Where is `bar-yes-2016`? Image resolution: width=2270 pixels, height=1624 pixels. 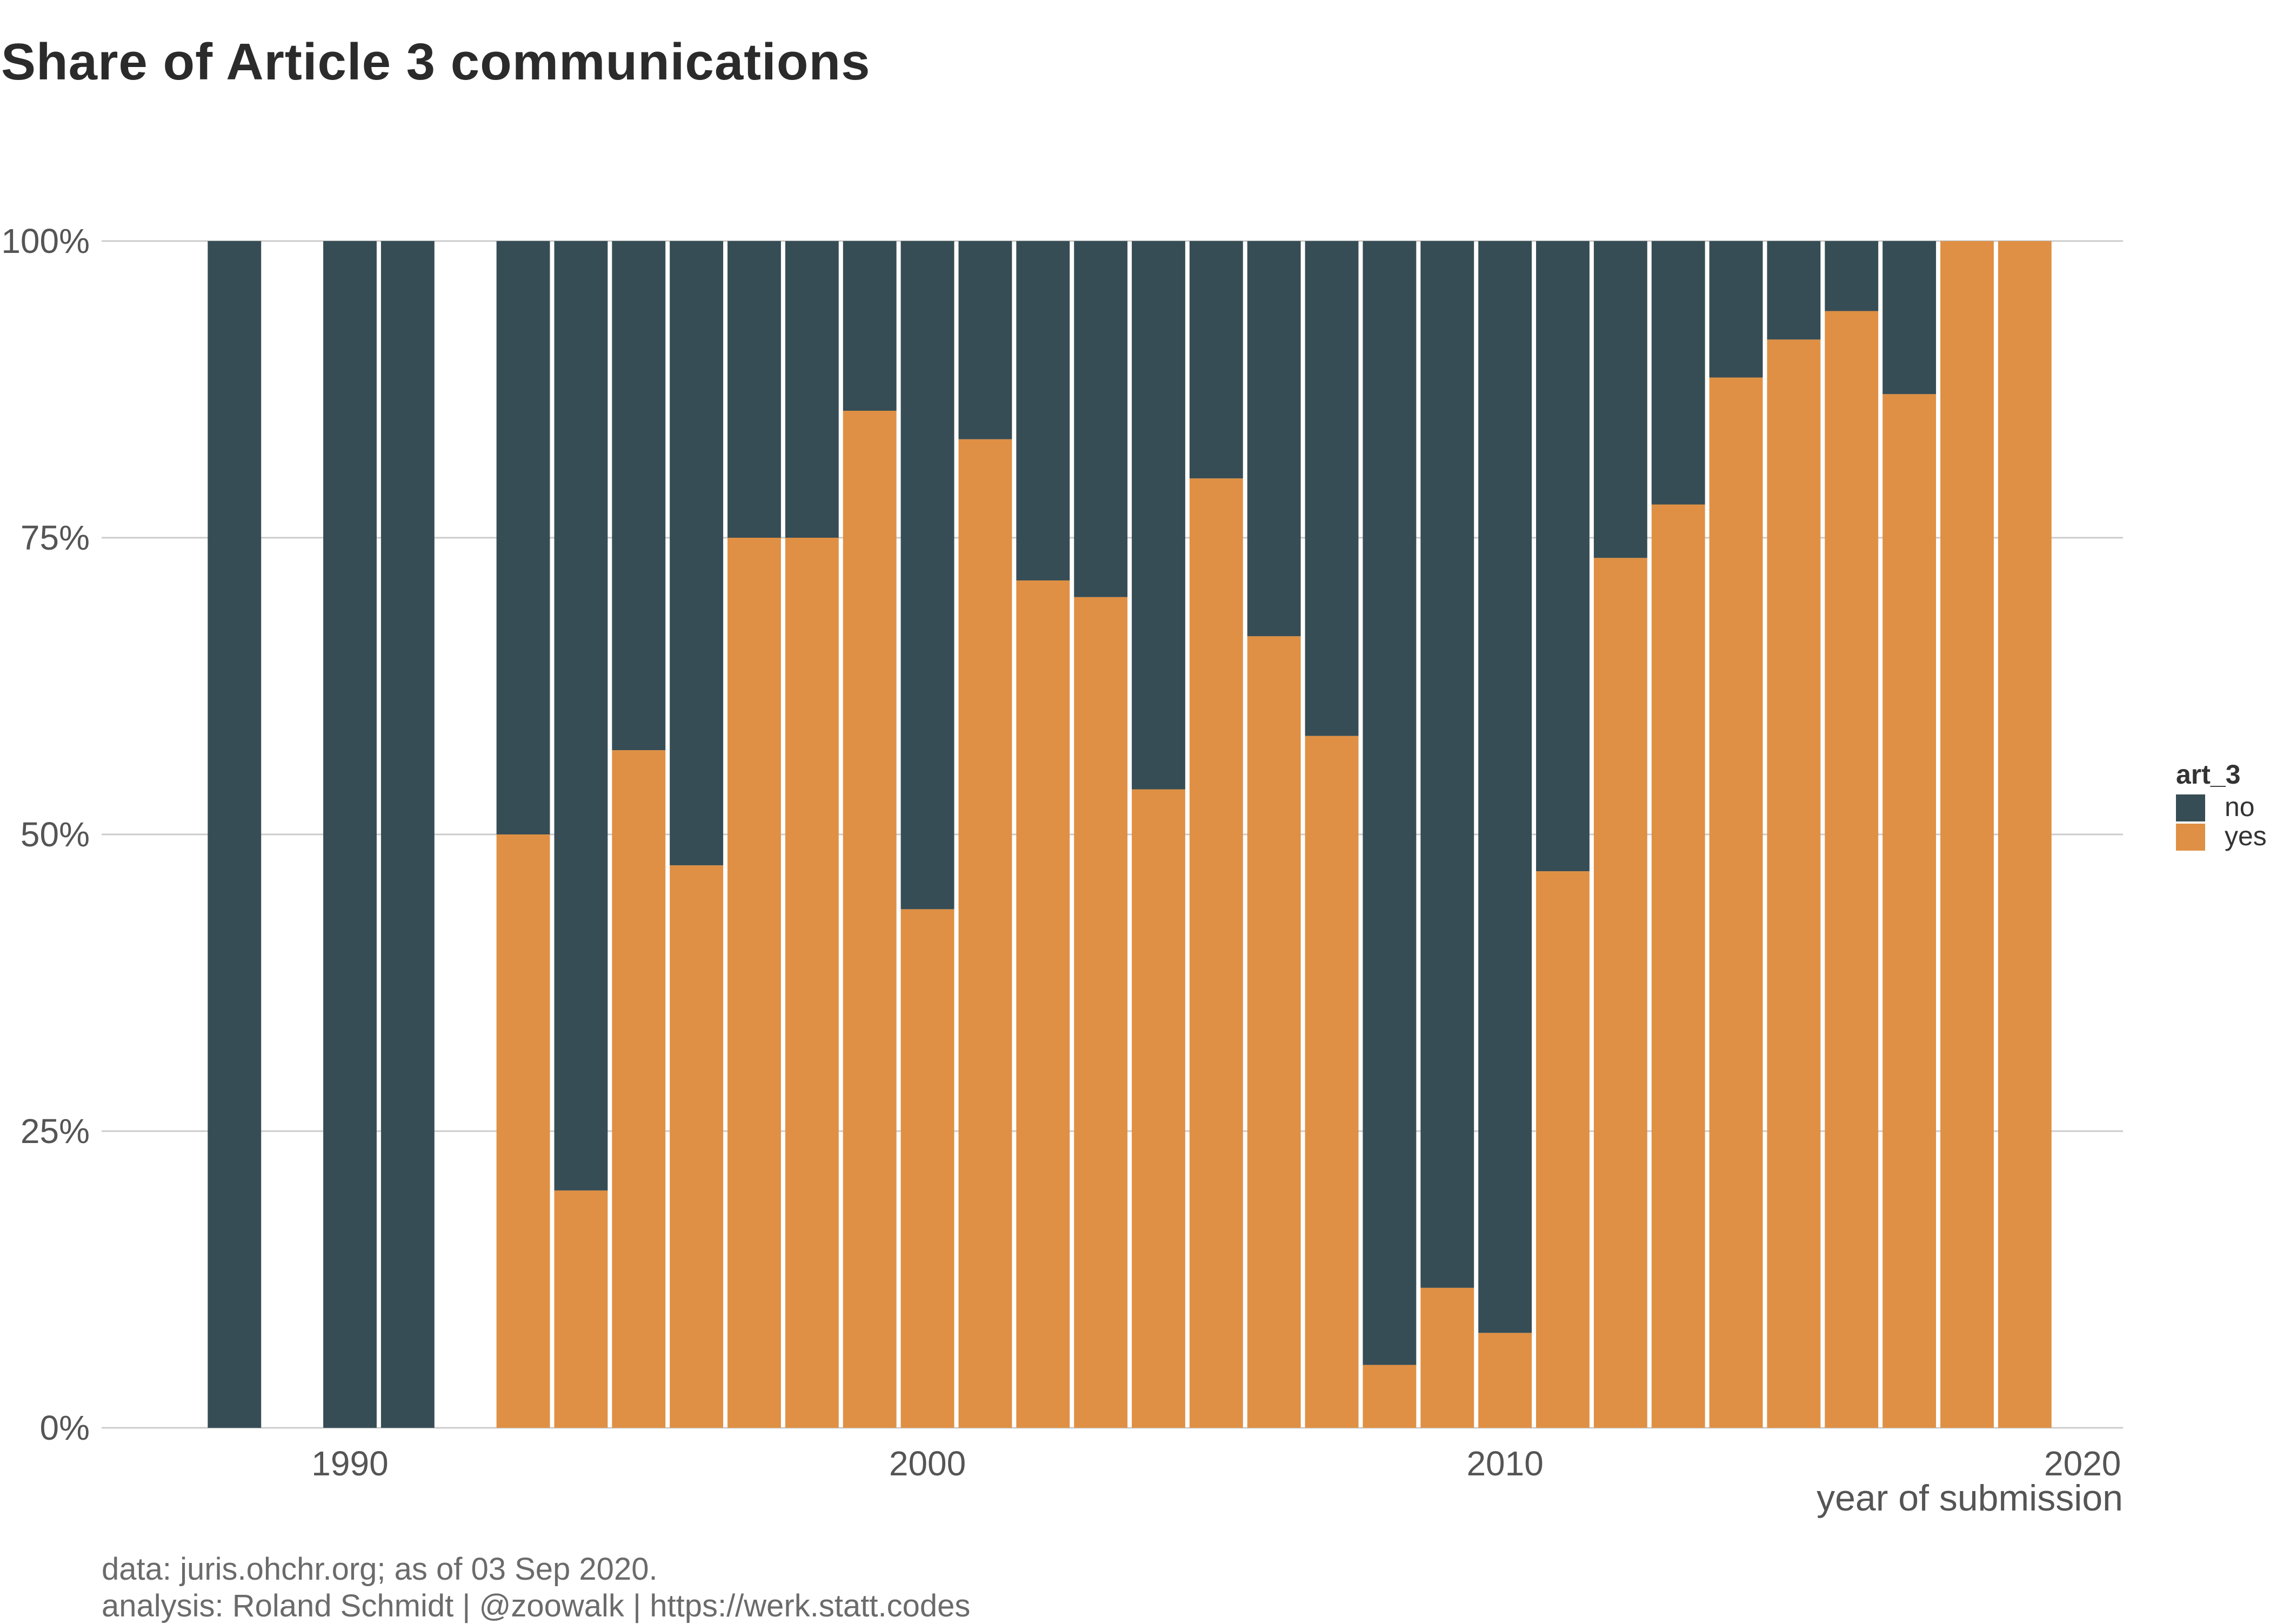
bar-yes-2016 is located at coordinates (1852, 869).